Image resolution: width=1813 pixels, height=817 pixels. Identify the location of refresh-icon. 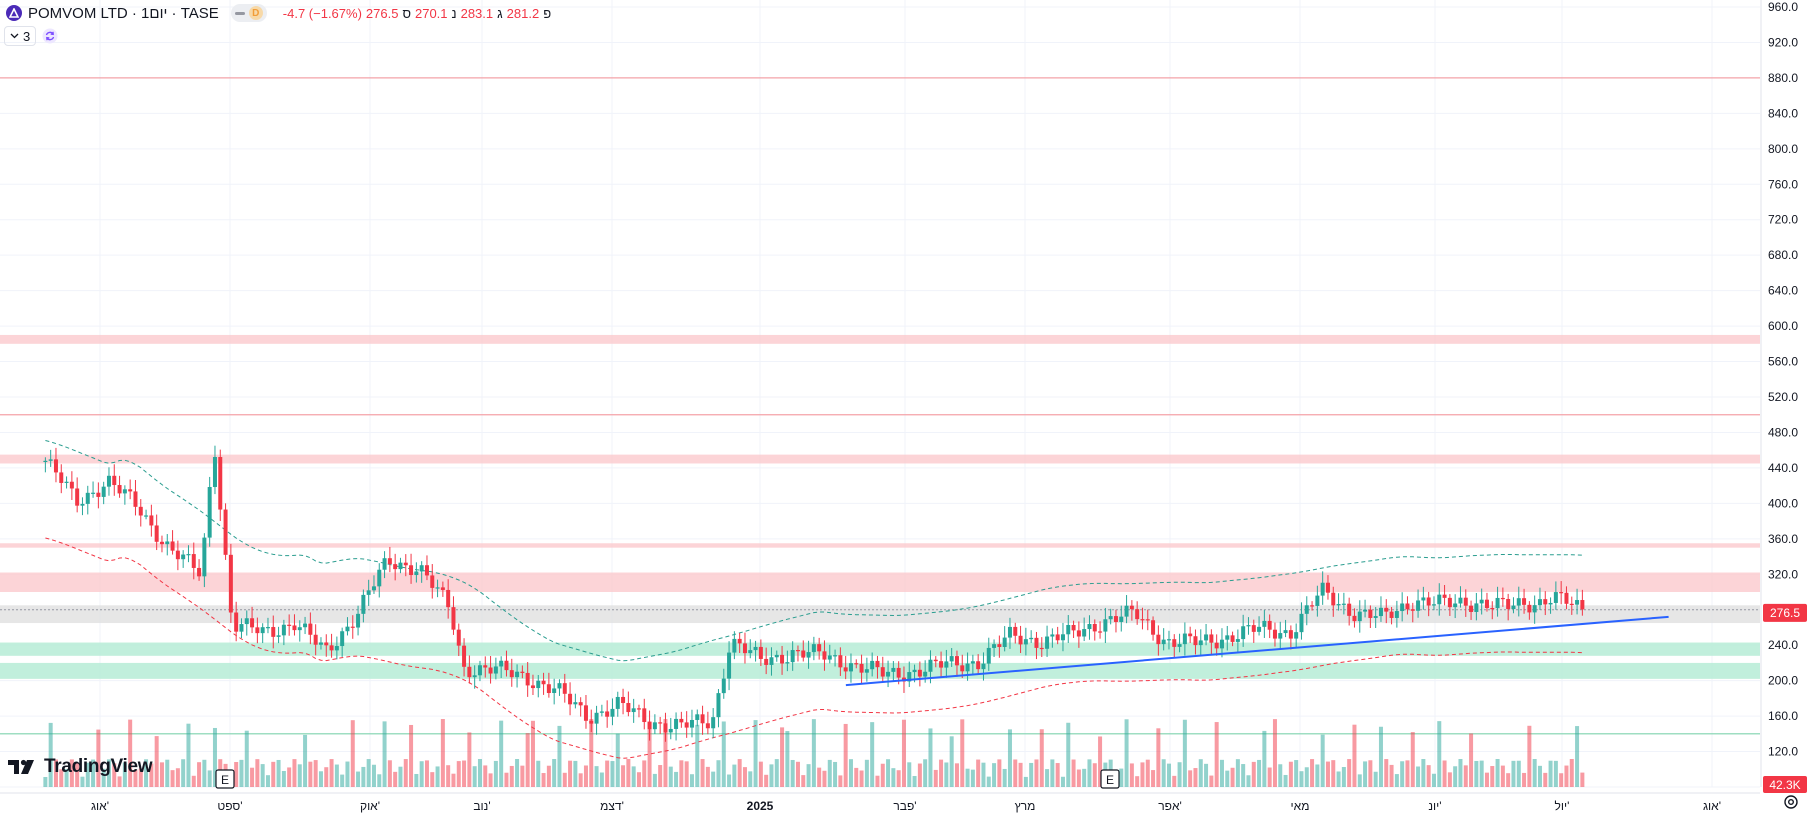
(50, 36).